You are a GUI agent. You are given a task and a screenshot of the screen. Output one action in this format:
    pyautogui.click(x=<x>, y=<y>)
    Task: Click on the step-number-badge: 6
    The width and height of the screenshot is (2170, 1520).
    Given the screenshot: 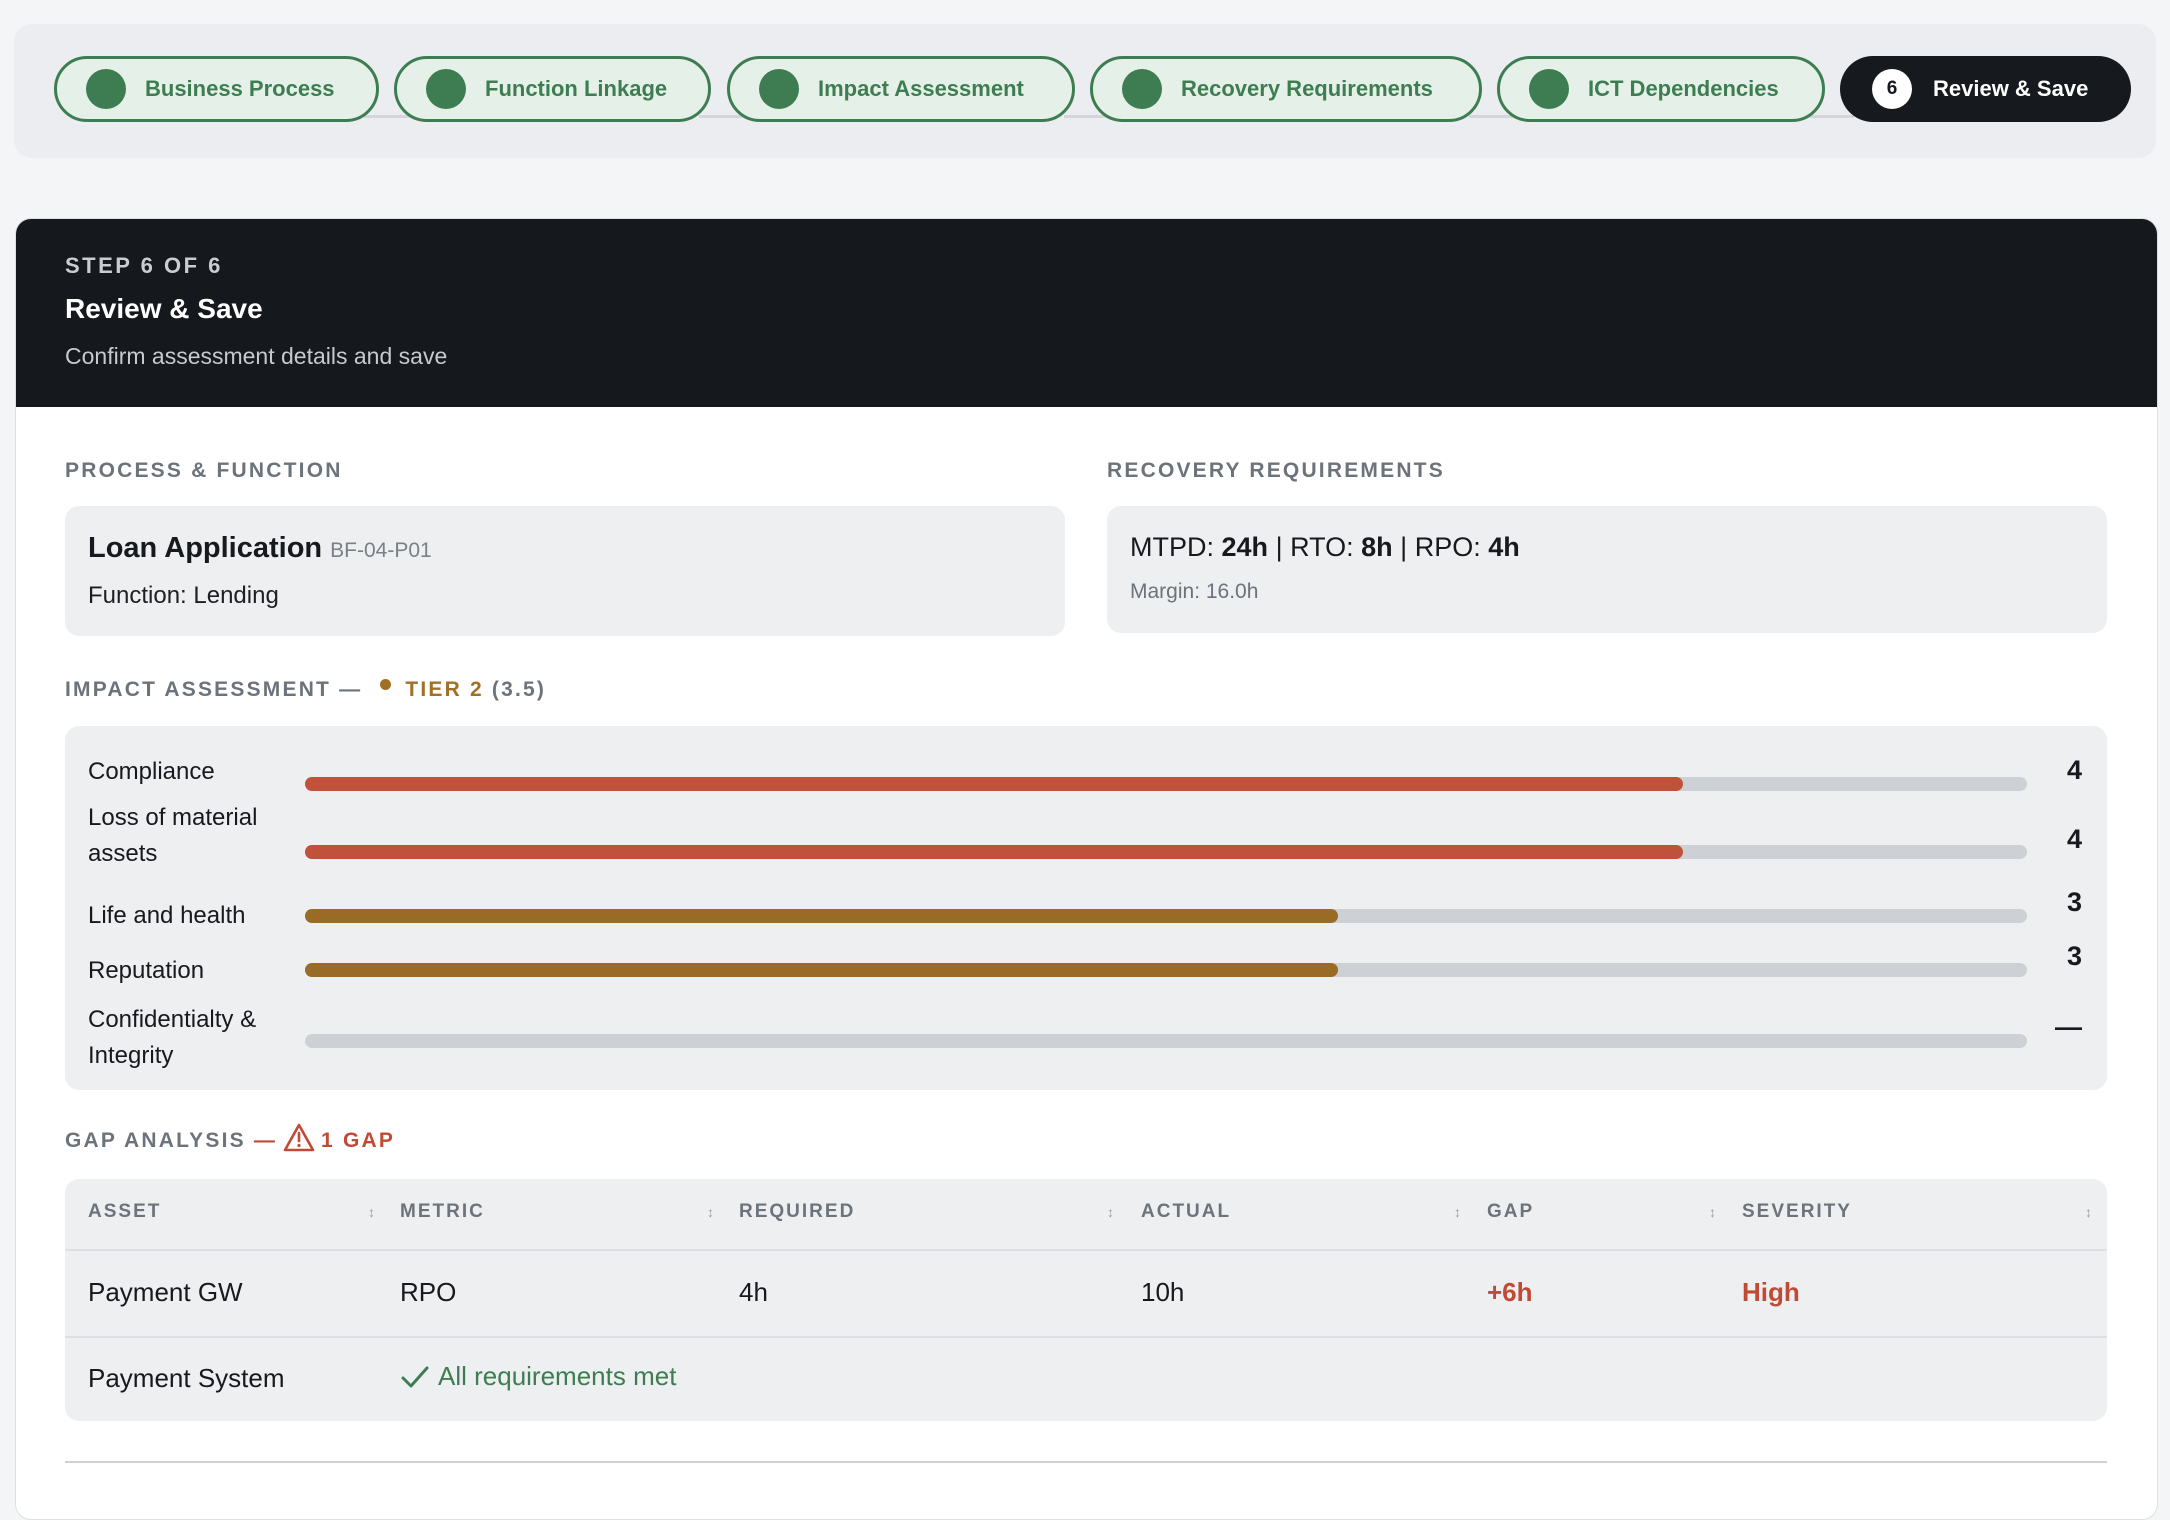 What is the action you would take?
    pyautogui.click(x=1892, y=89)
    